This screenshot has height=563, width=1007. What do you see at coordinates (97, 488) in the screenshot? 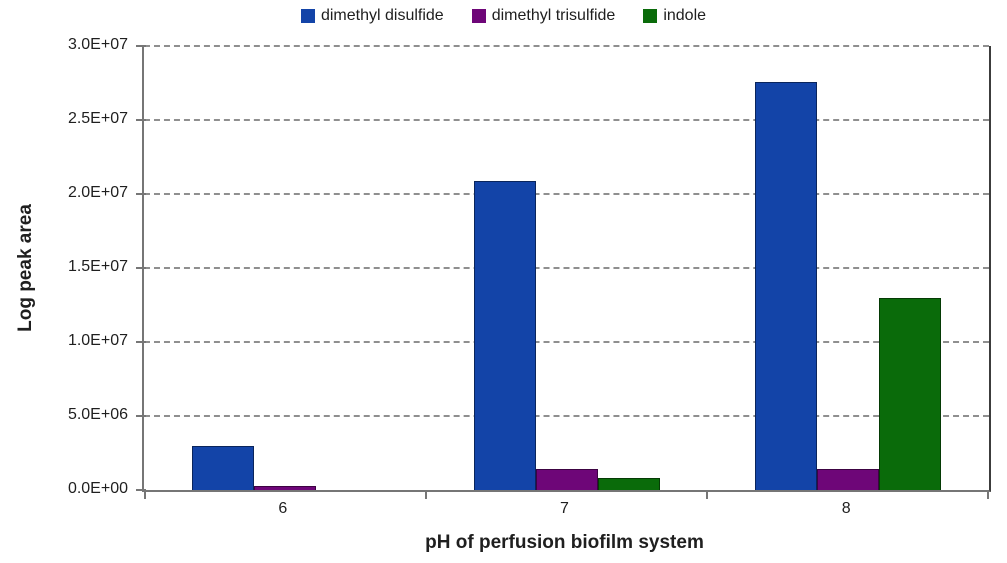
I see `y-axis-tick-label: 0.0E+00` at bounding box center [97, 488].